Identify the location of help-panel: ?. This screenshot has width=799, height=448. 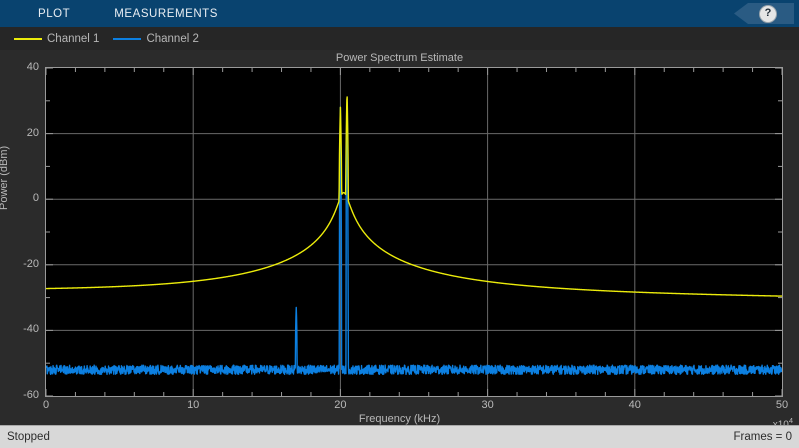
(764, 13).